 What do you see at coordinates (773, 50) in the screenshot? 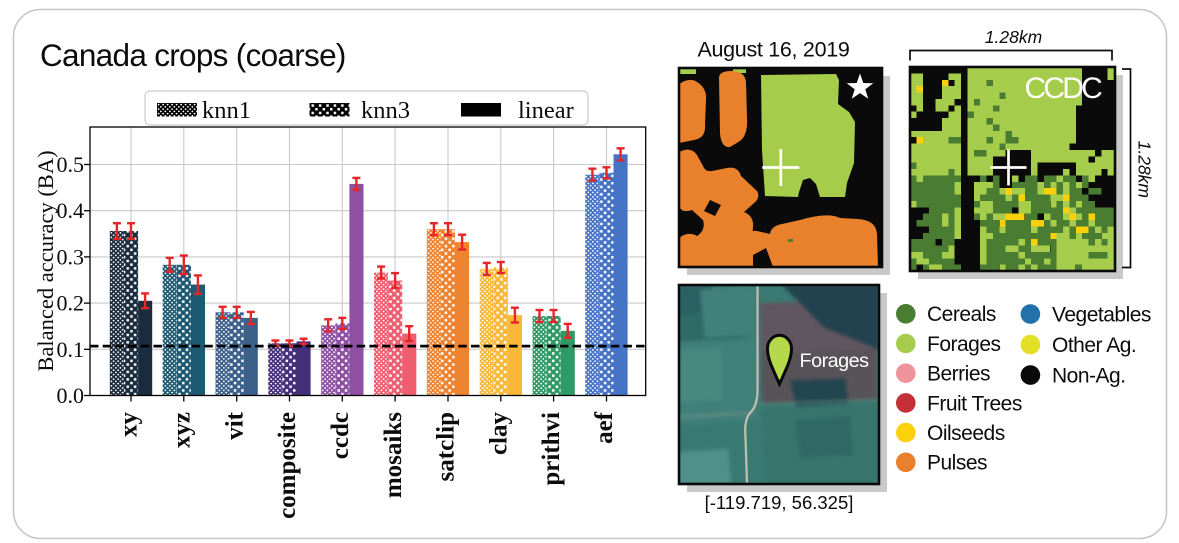
I see `svg-text: August 16, 2019` at bounding box center [773, 50].